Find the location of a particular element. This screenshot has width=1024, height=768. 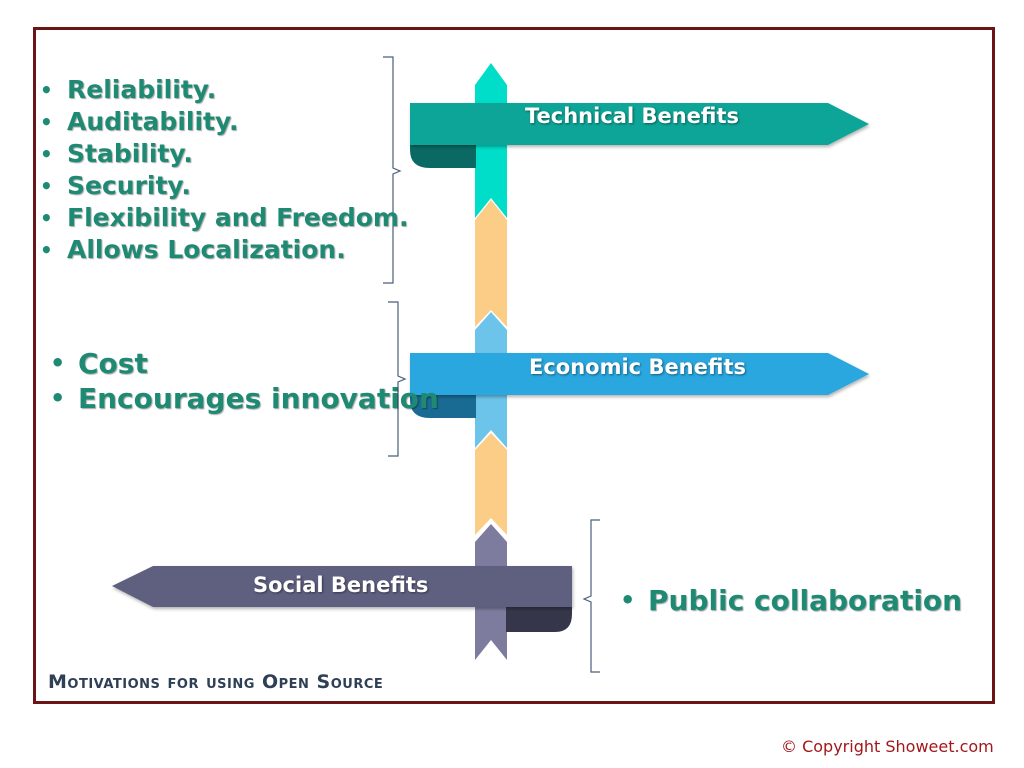

technical-banner-arrow is located at coordinates (639, 124).